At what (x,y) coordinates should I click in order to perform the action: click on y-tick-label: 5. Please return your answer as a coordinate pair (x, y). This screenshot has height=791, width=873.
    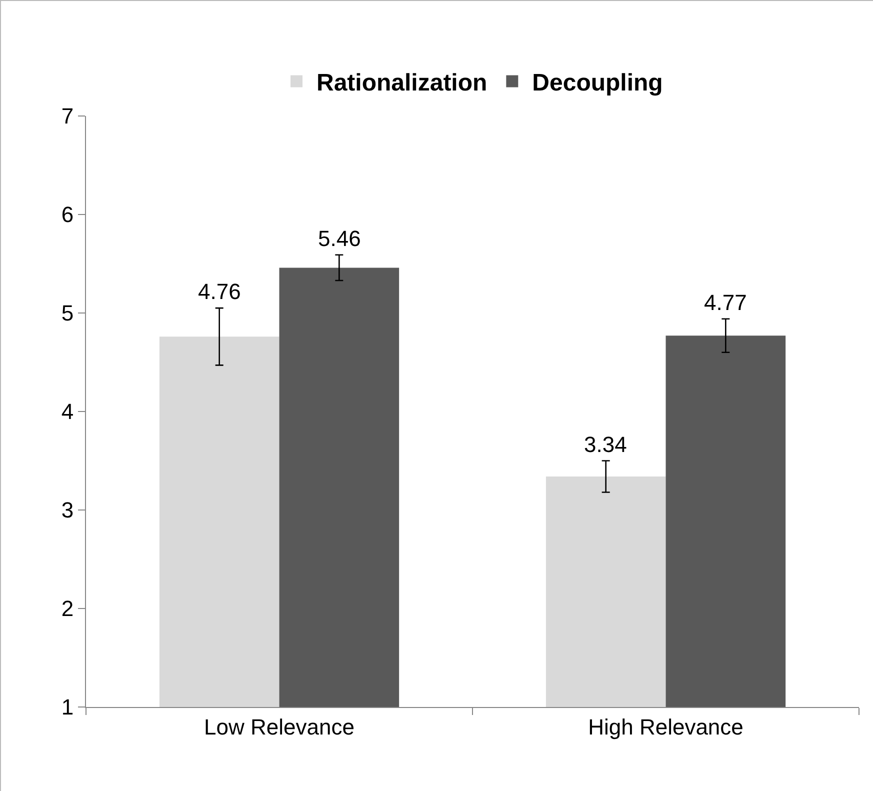
    Looking at the image, I should click on (67, 313).